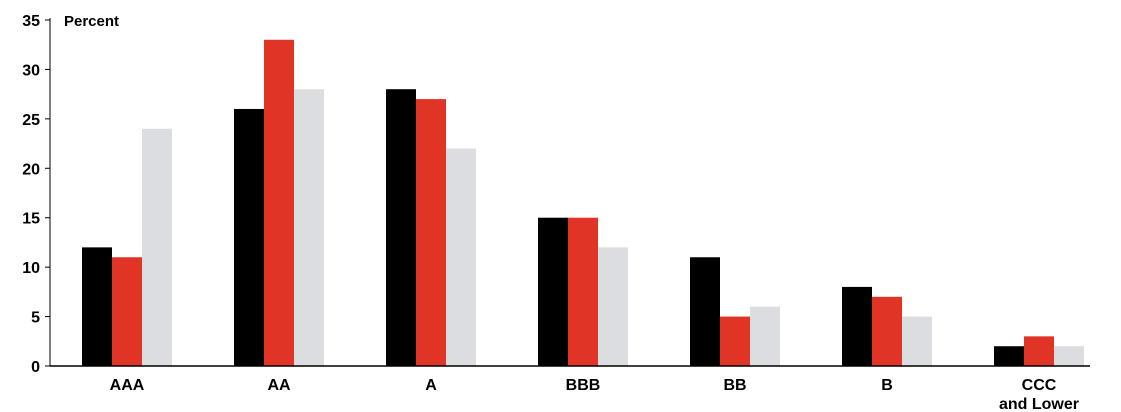 The image size is (1121, 412). I want to click on x-tick-label: BB, so click(734, 385).